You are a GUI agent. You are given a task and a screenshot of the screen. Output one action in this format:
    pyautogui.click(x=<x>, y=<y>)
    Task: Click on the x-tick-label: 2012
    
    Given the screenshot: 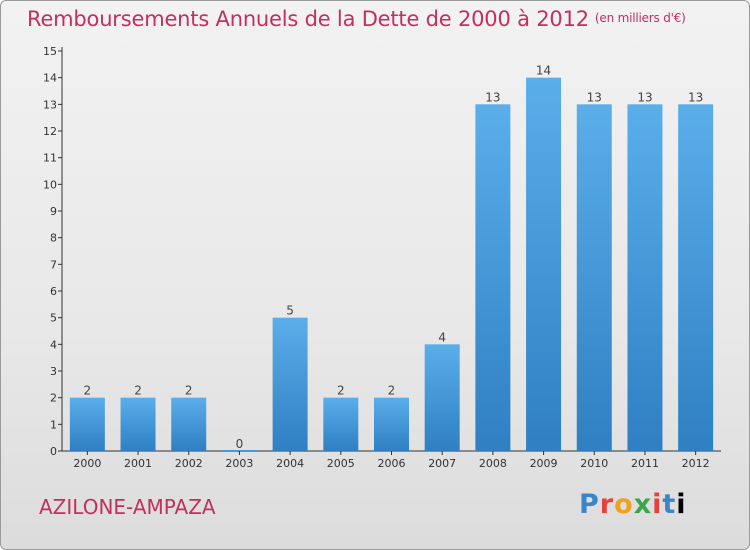 What is the action you would take?
    pyautogui.click(x=696, y=463)
    